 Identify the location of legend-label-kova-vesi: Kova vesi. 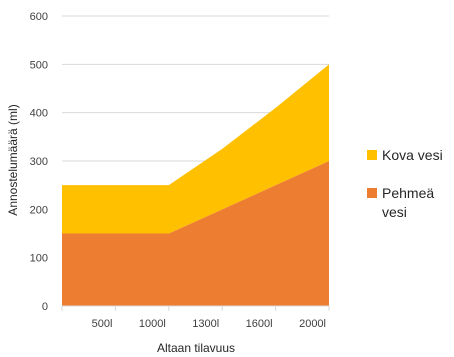
(412, 155).